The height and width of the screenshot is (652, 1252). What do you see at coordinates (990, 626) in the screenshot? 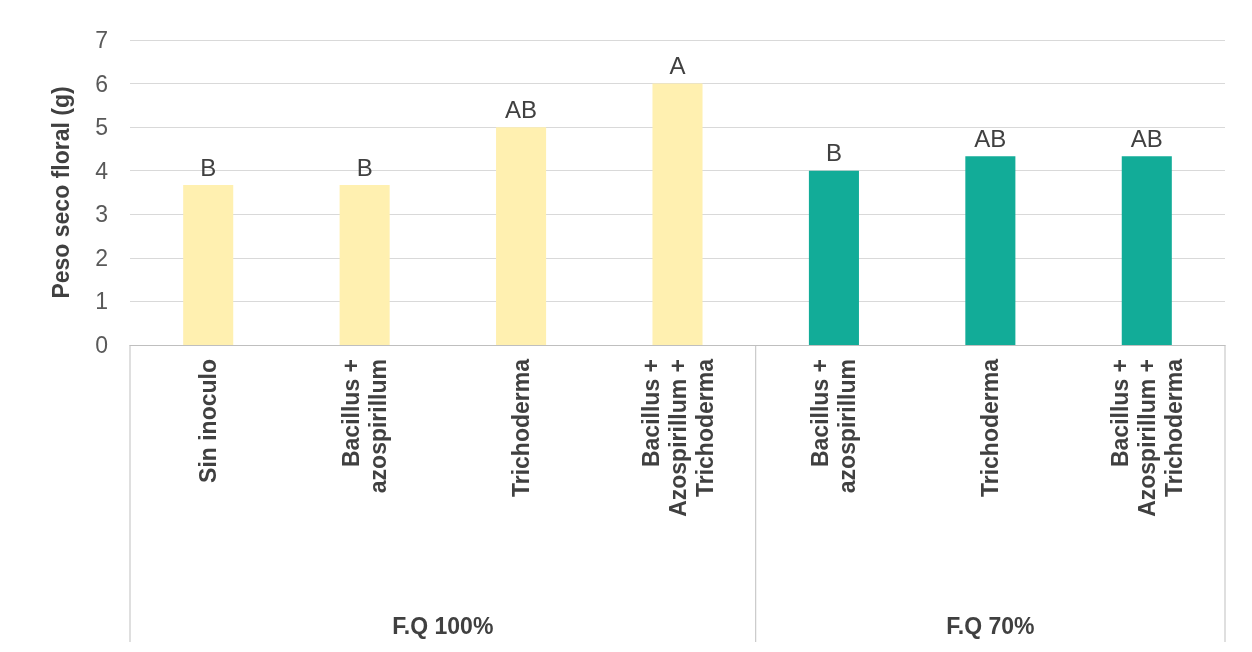
I see `text: F.Q 70%` at bounding box center [990, 626].